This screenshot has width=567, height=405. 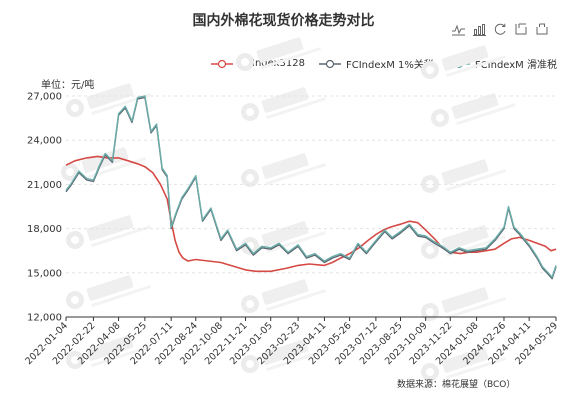 What do you see at coordinates (515, 65) in the screenshot?
I see `legend-label-fcindex-sliding: FCIndexM 滑准税` at bounding box center [515, 65].